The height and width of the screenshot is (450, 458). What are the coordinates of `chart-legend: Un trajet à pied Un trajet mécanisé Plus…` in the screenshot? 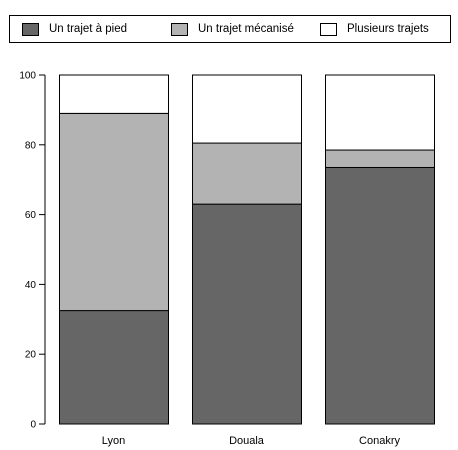 It's located at (230, 29).